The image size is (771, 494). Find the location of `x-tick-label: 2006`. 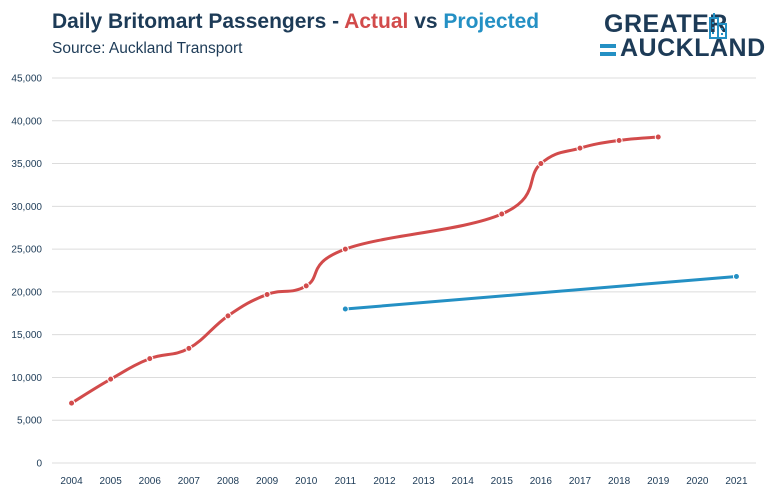

x-tick-label: 2006 is located at coordinates (150, 481).